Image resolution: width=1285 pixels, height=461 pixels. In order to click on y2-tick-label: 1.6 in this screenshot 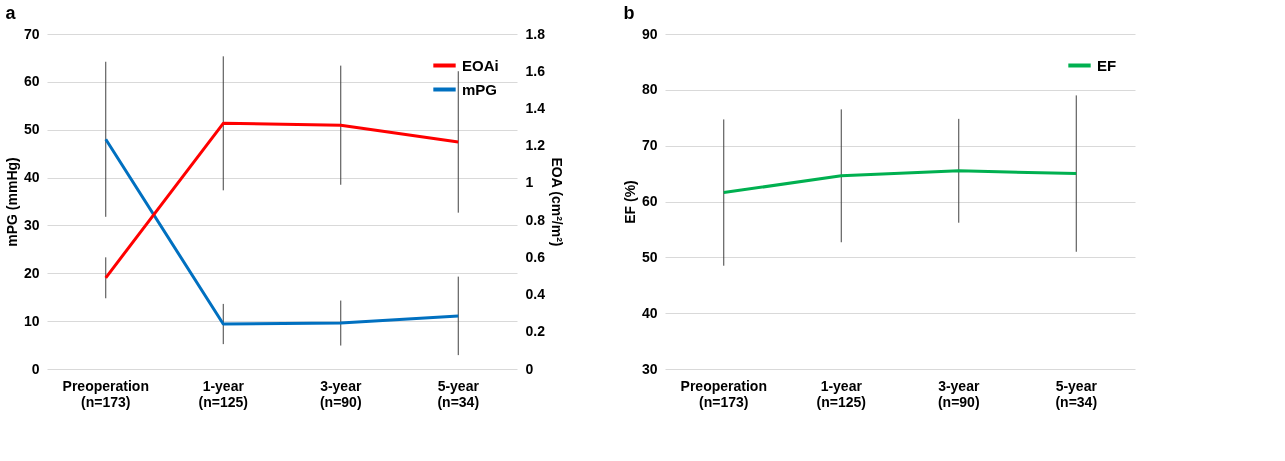, I will do `click(535, 70)`.